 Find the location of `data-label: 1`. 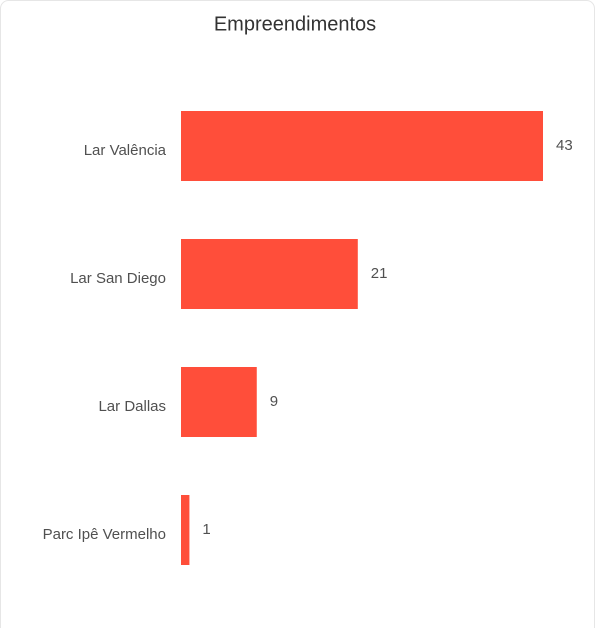

data-label: 1 is located at coordinates (206, 529).